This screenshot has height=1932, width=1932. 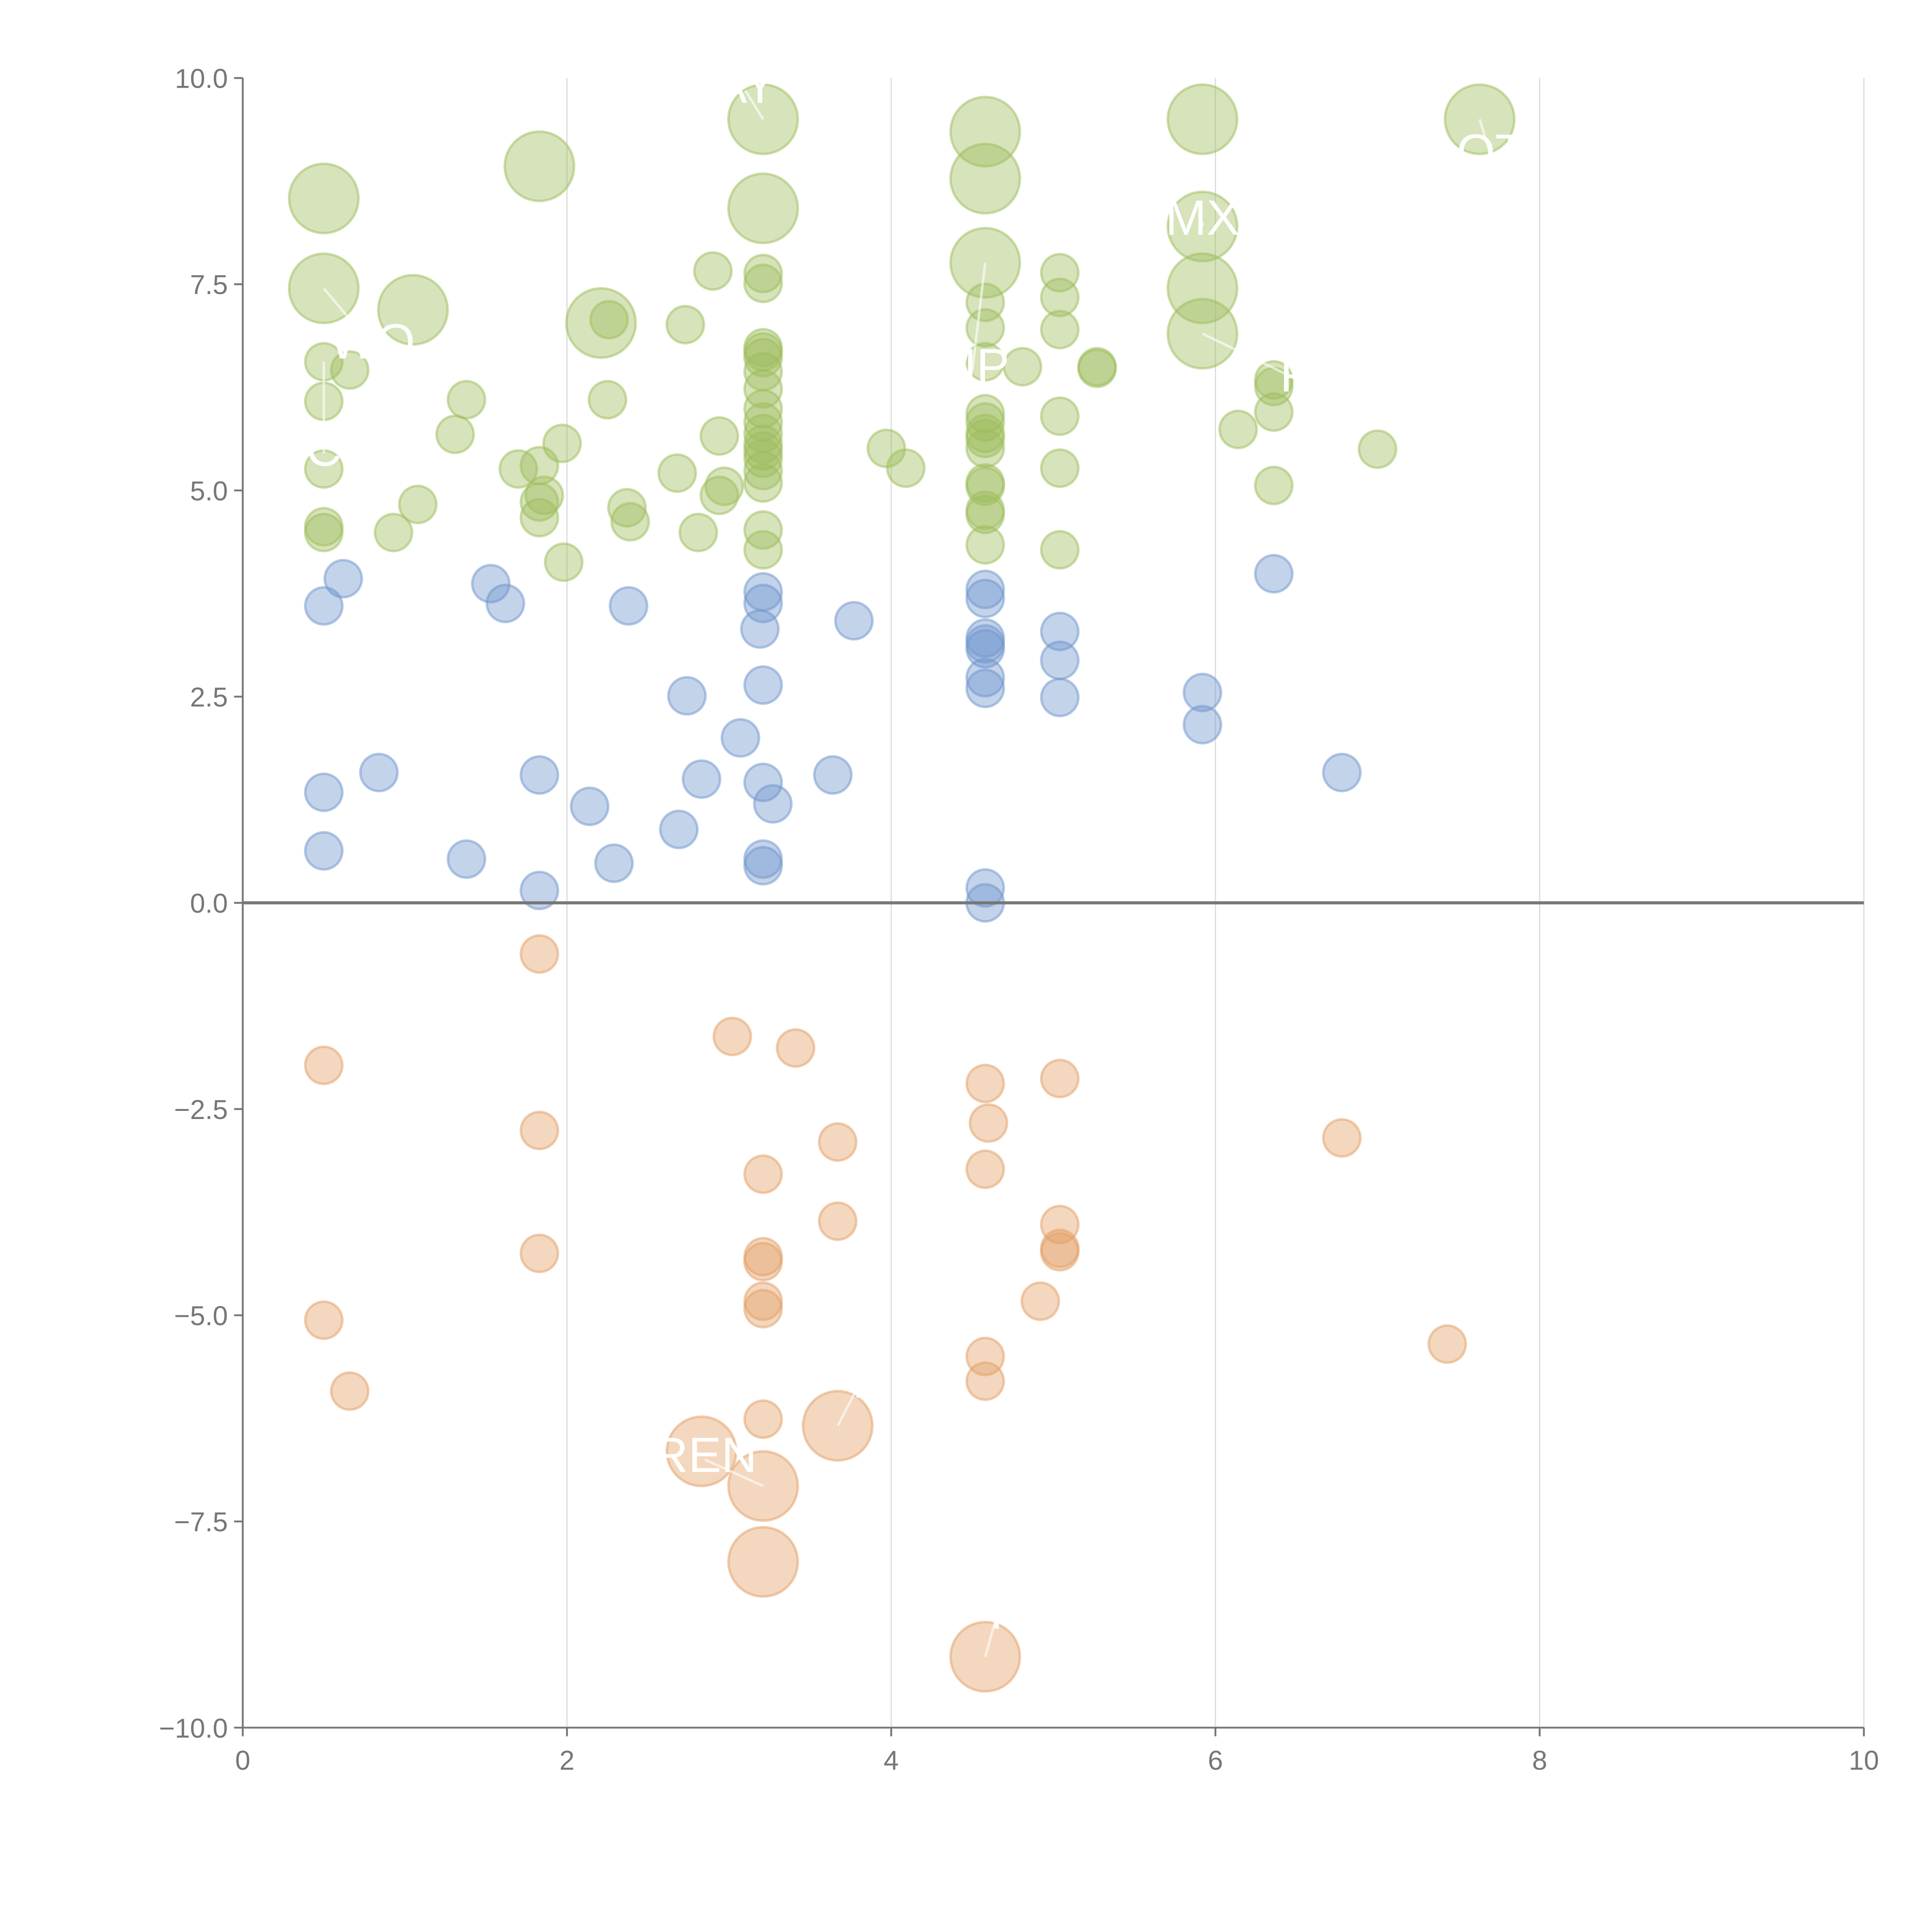 I want to click on y-tick-label: 2.5, so click(x=209, y=698).